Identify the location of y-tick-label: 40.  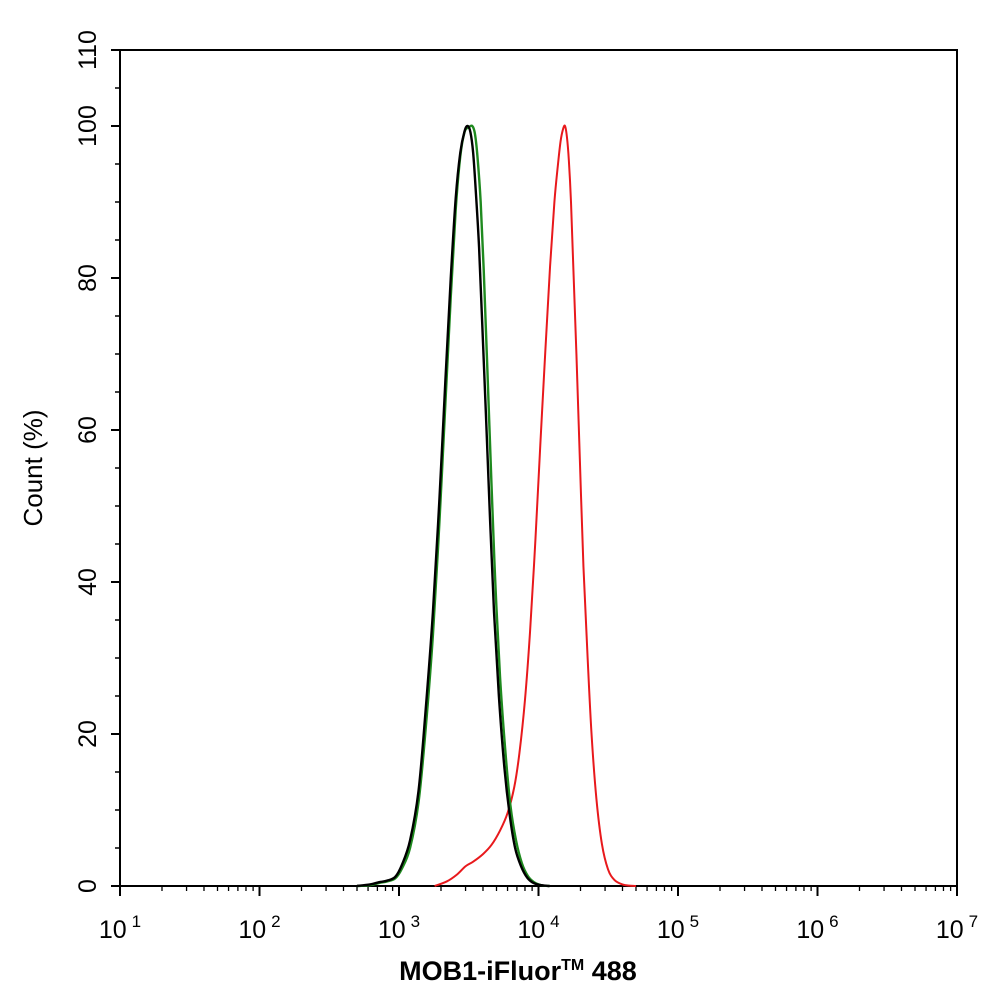
(88, 582).